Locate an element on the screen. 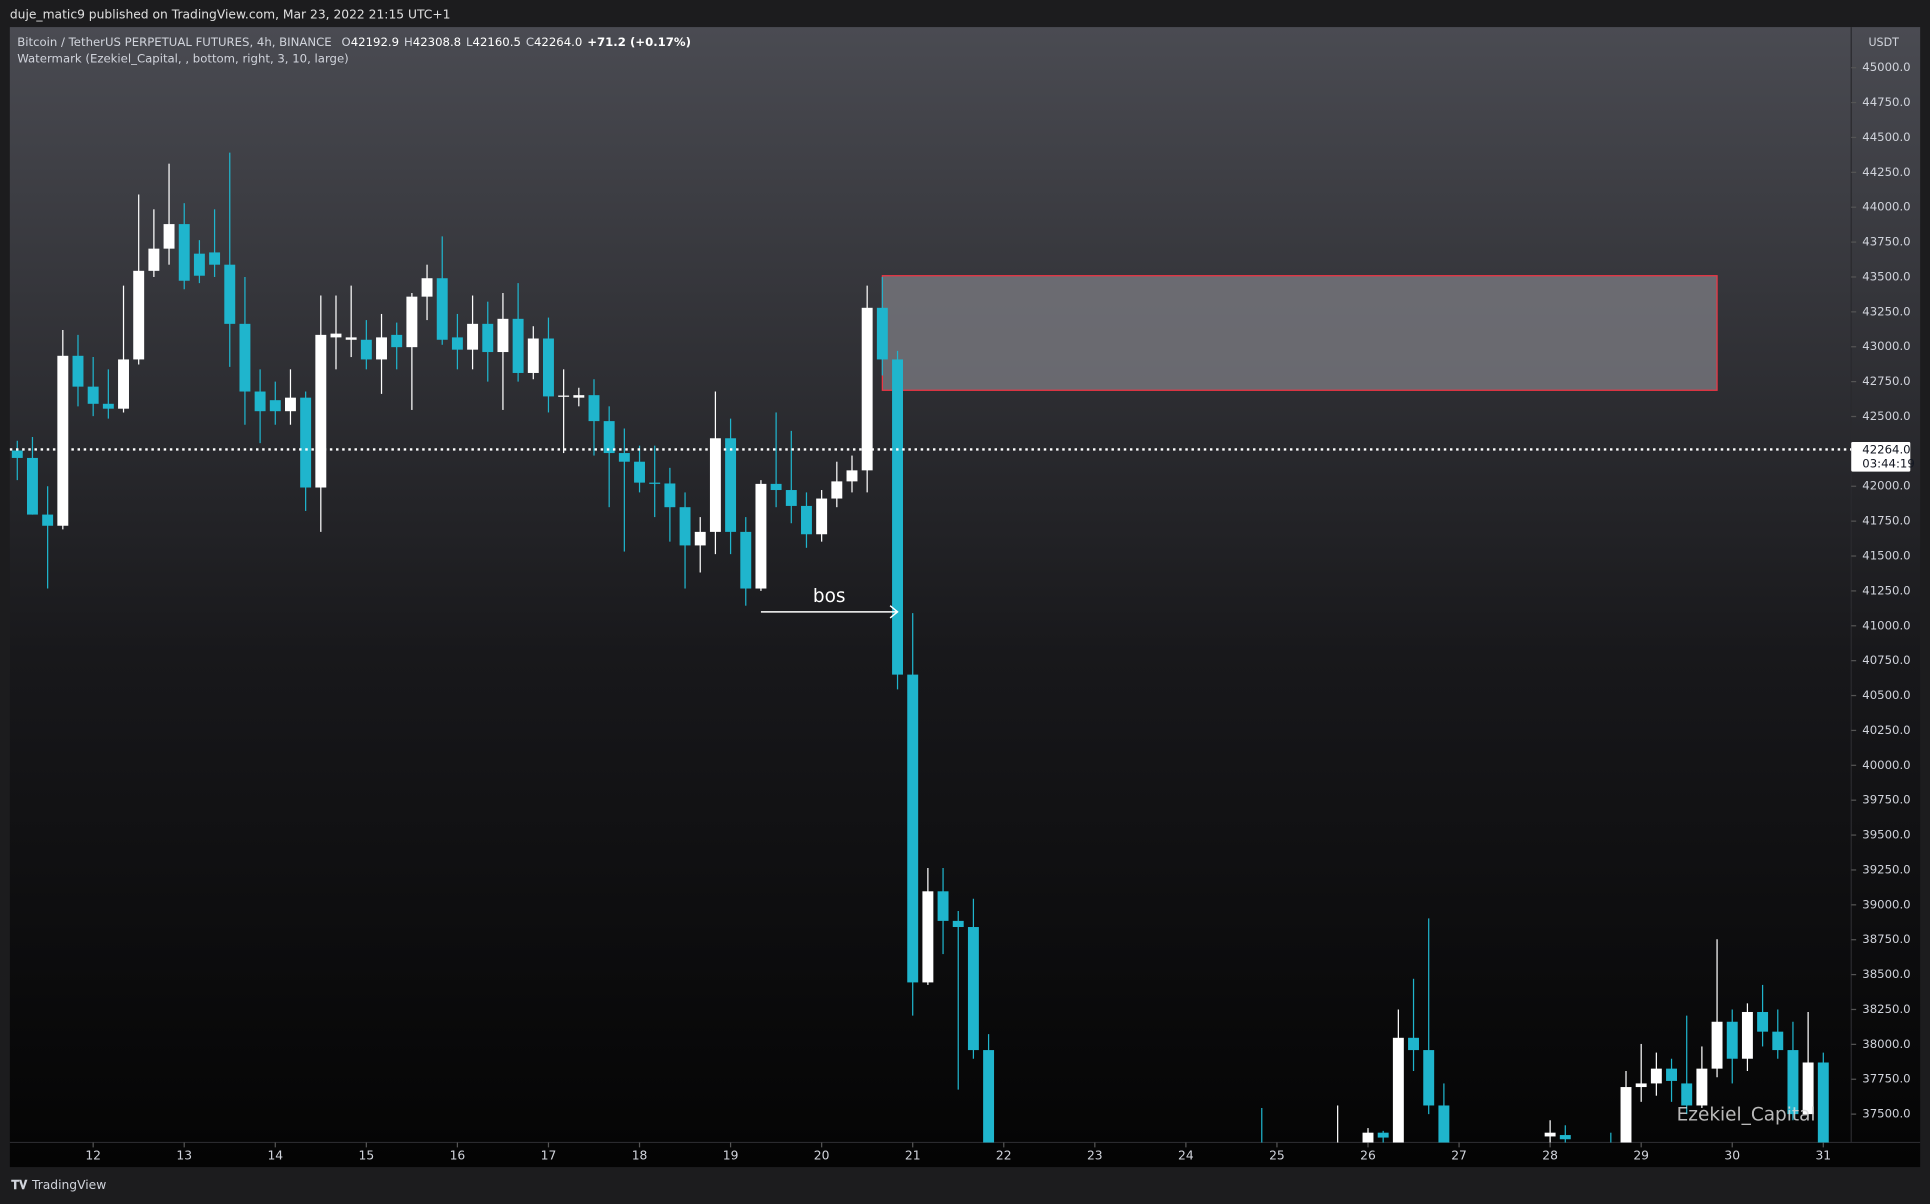 The image size is (1930, 1204). x-tick-label: 20 is located at coordinates (822, 1155).